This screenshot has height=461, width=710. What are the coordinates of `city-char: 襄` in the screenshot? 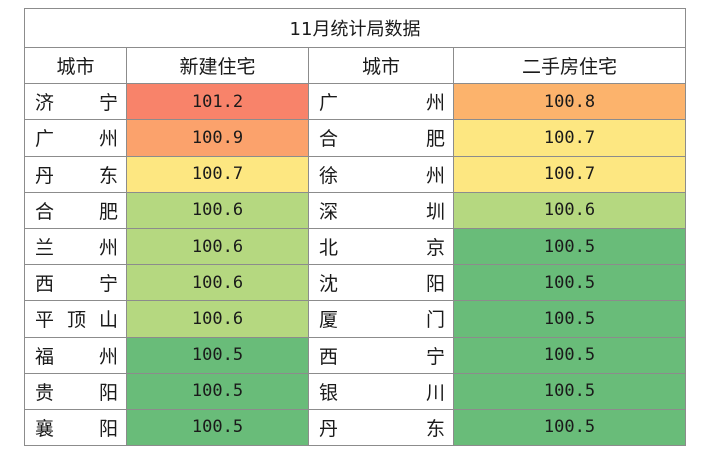 It's located at (45, 428).